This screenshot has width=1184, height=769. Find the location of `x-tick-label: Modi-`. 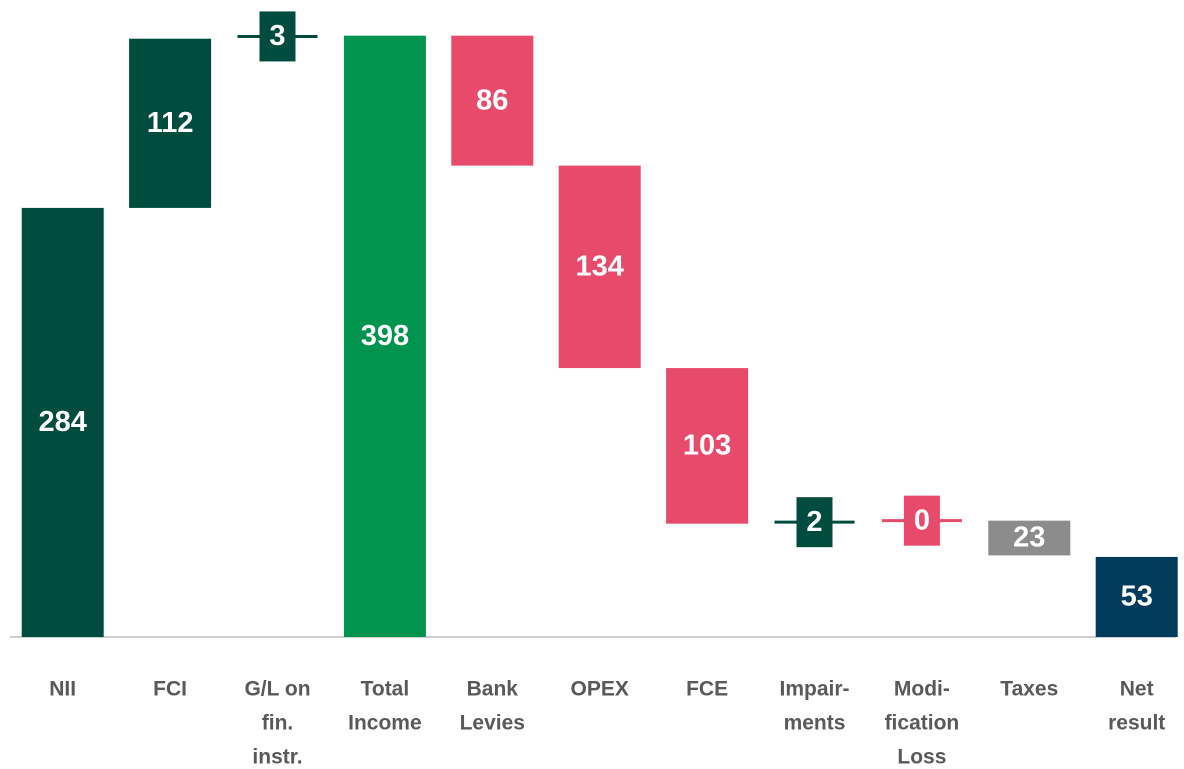

x-tick-label: Modi- is located at coordinates (922, 689).